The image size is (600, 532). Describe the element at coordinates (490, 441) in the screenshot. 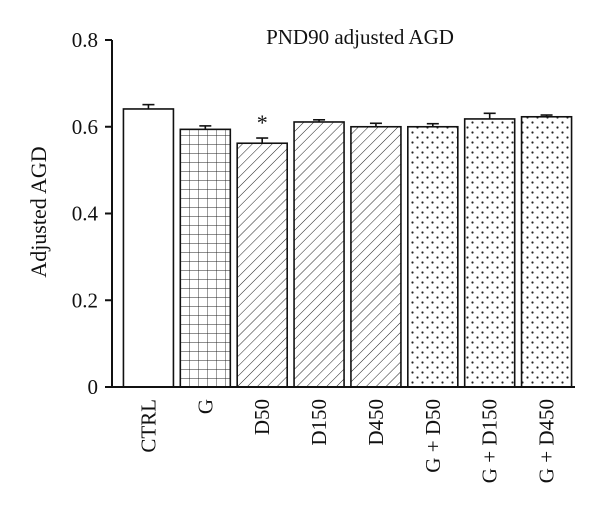

I see `x-category-label: G + D150` at that location.